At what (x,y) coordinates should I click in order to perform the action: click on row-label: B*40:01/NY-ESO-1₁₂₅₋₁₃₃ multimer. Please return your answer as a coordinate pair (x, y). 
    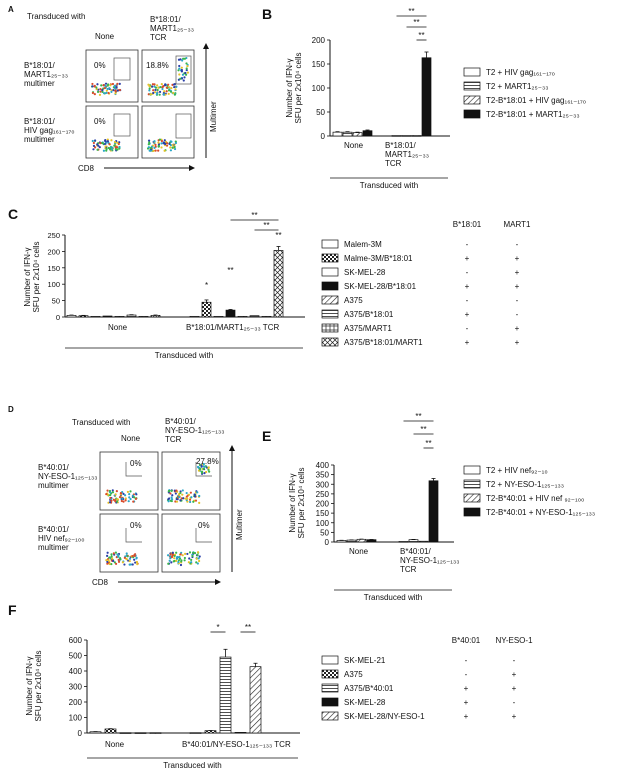
    Looking at the image, I should click on (68, 476).